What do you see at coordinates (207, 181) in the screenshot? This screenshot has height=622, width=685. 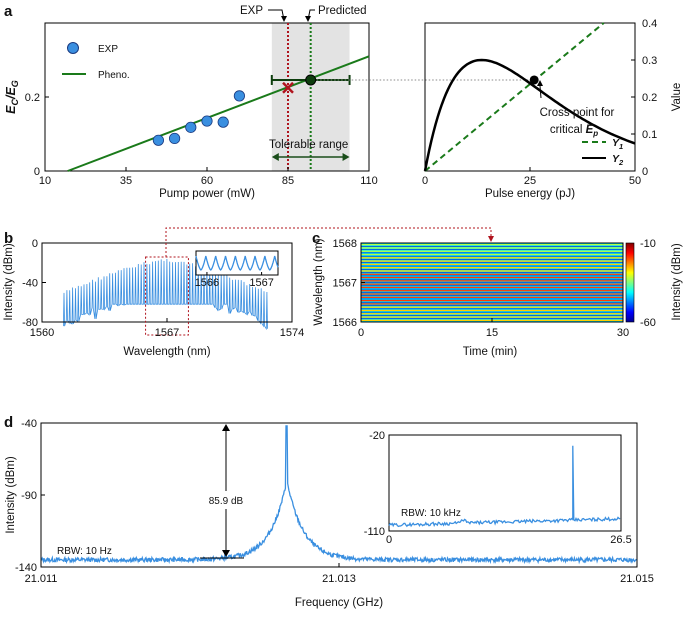 I see `a-left-xtick-label: 60` at bounding box center [207, 181].